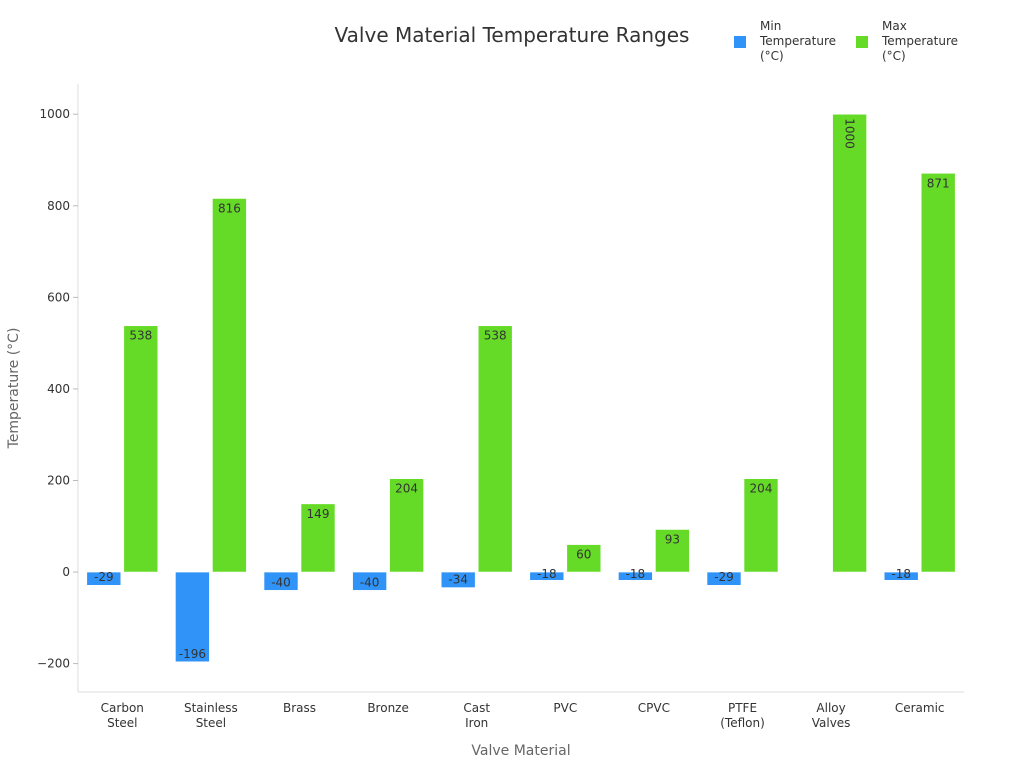  I want to click on x-axis-title: Valve Material, so click(520, 751).